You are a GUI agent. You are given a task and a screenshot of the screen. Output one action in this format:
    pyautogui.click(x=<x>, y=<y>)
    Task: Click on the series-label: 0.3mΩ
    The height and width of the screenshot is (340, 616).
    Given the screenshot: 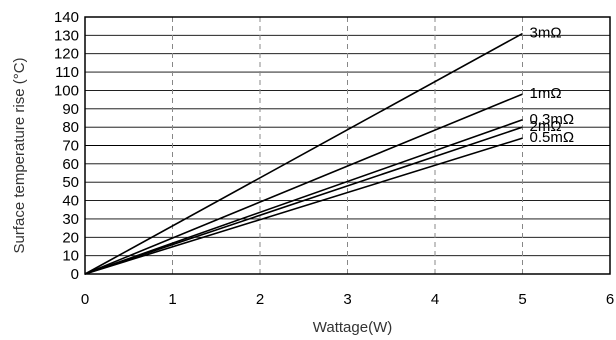 What is the action you would take?
    pyautogui.click(x=552, y=119)
    